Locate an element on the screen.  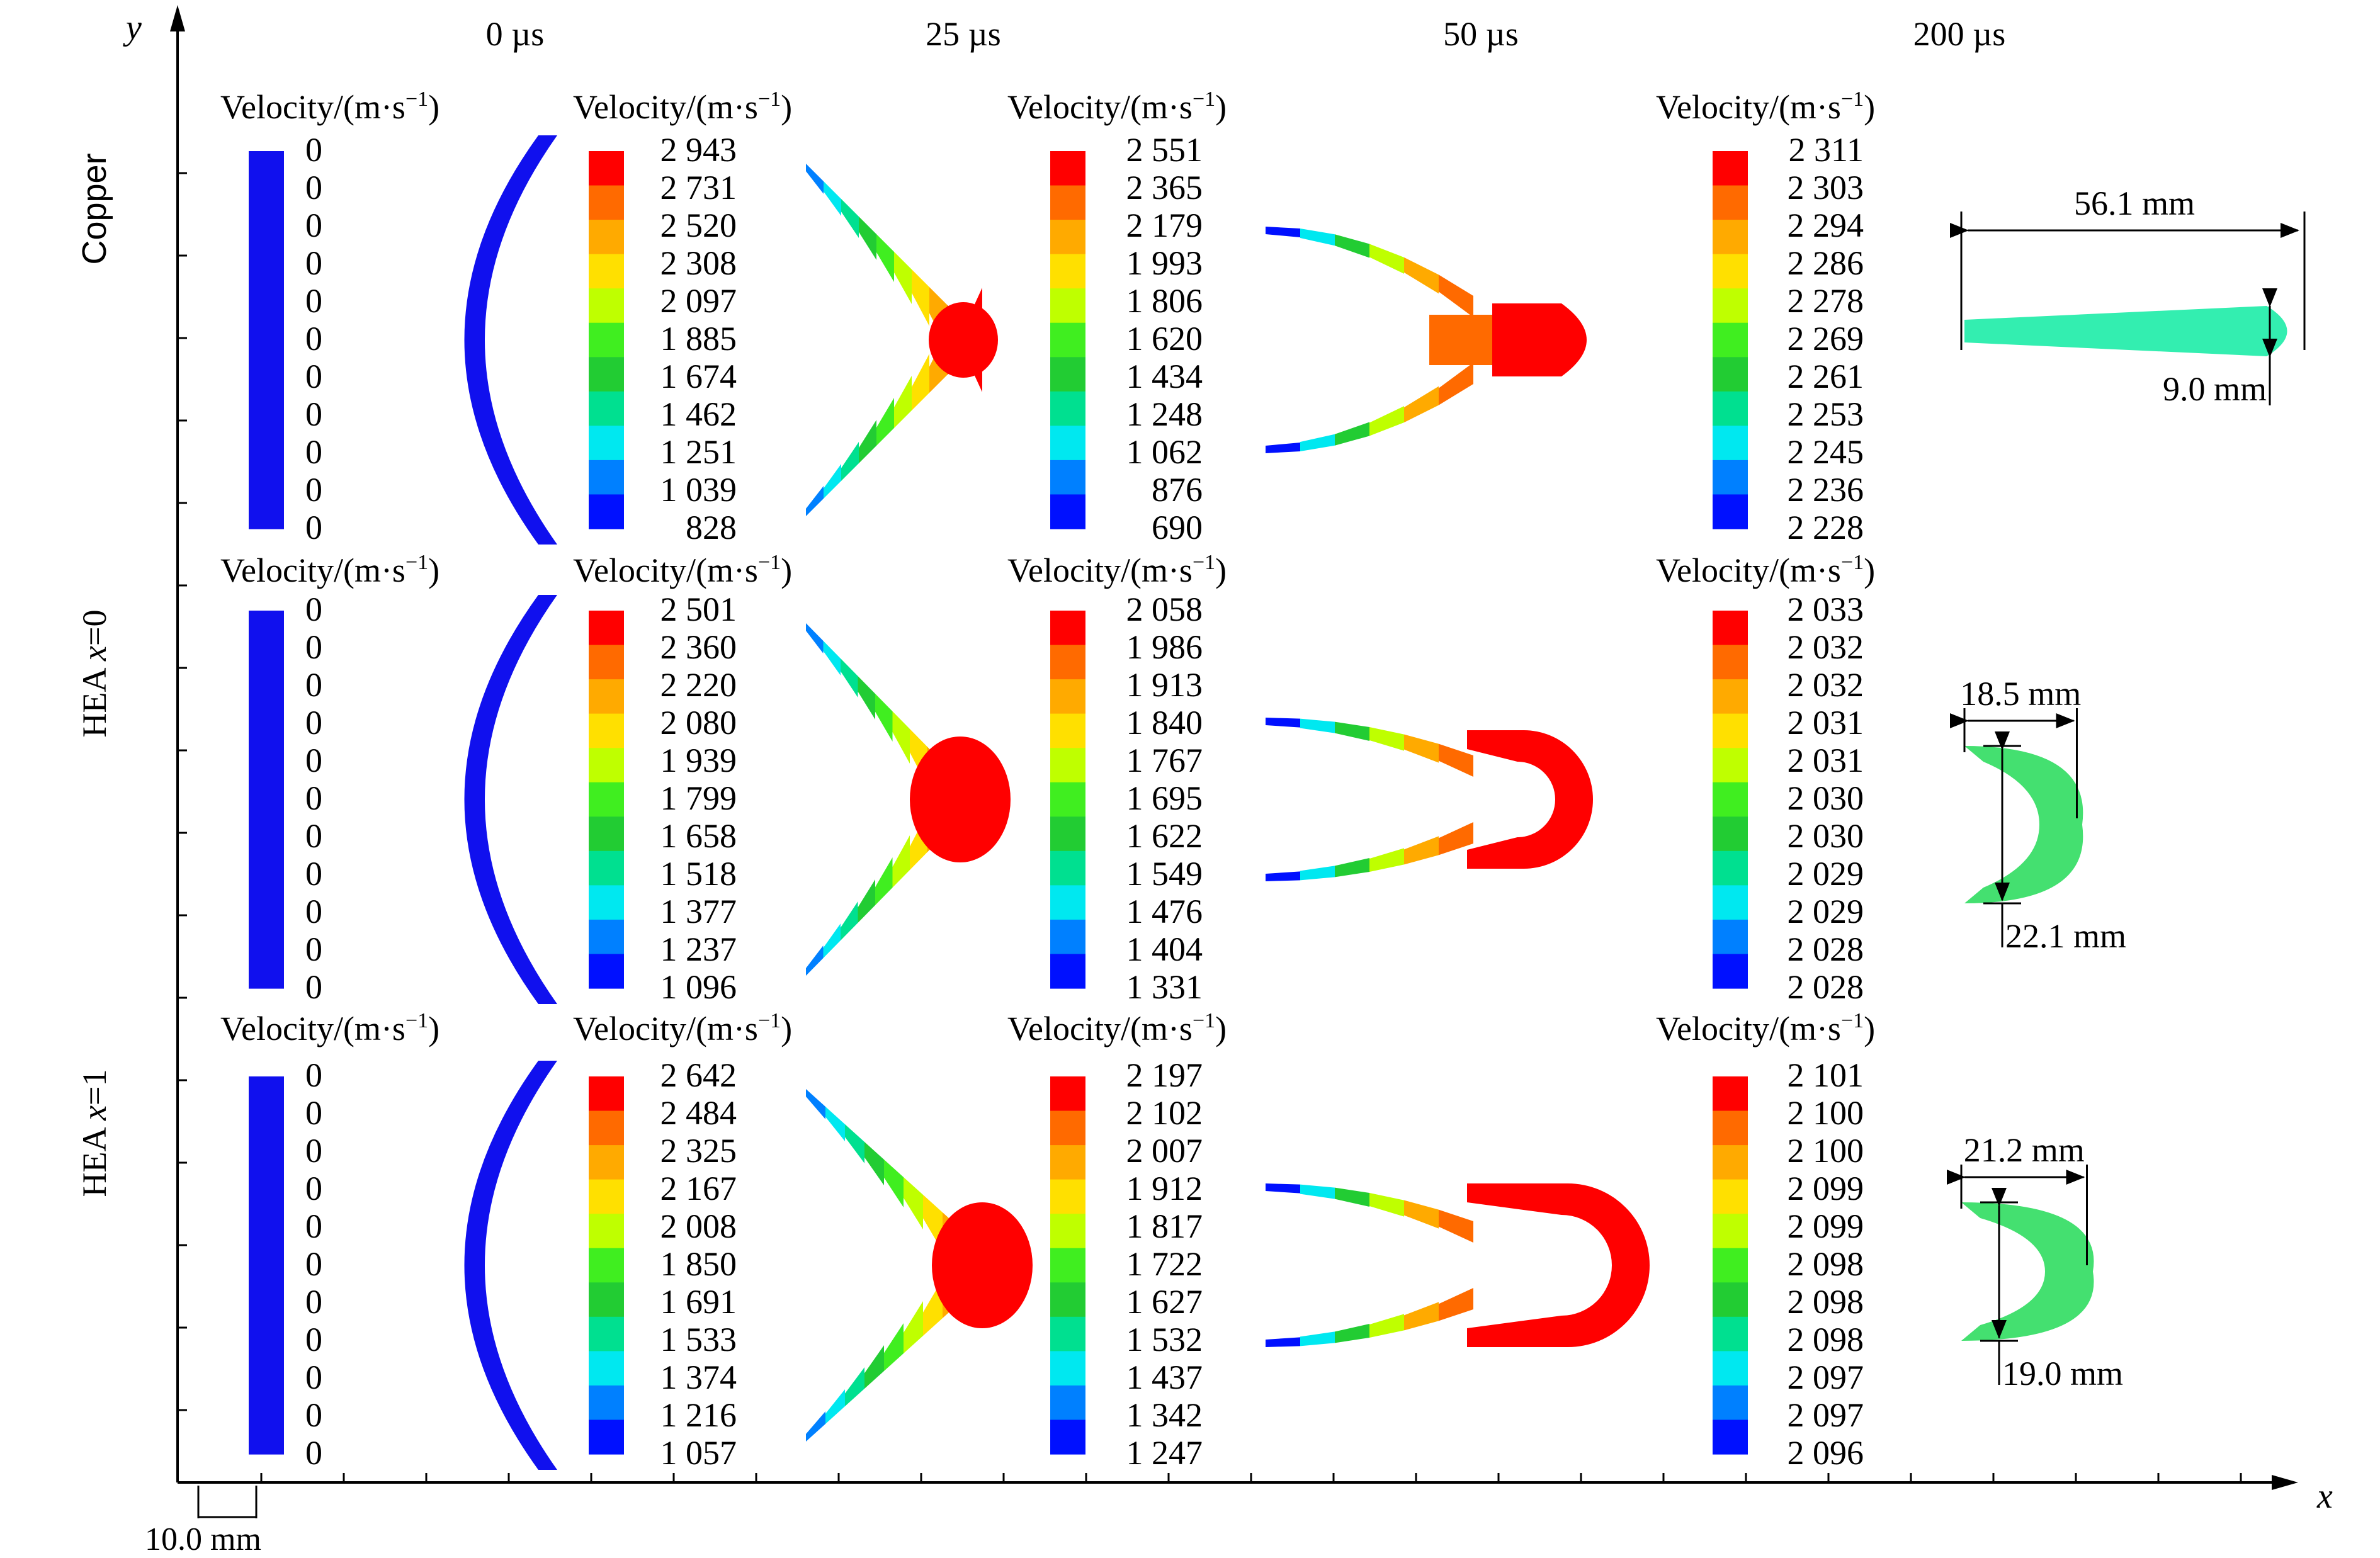
x-axis-label: x is located at coordinates (2324, 1496).